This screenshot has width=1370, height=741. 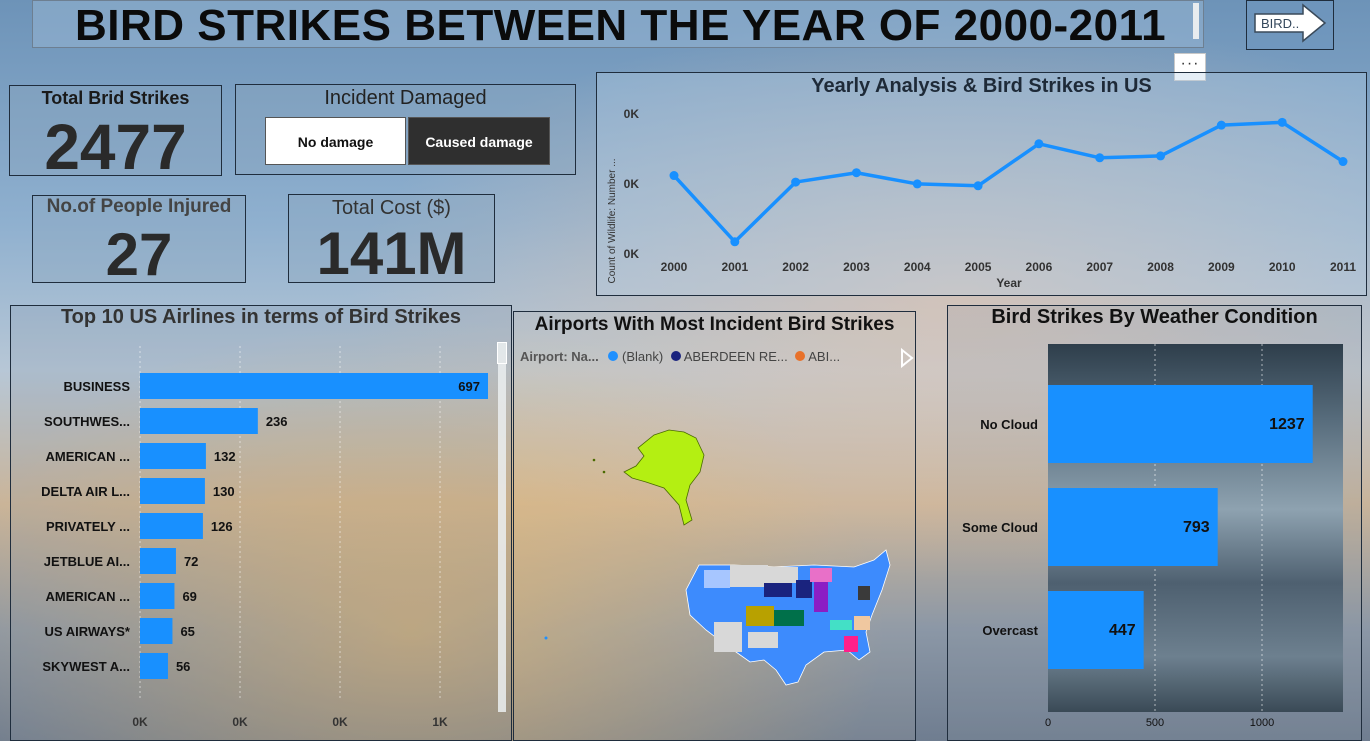 What do you see at coordinates (546, 638) in the screenshot?
I see `hawaii-mark` at bounding box center [546, 638].